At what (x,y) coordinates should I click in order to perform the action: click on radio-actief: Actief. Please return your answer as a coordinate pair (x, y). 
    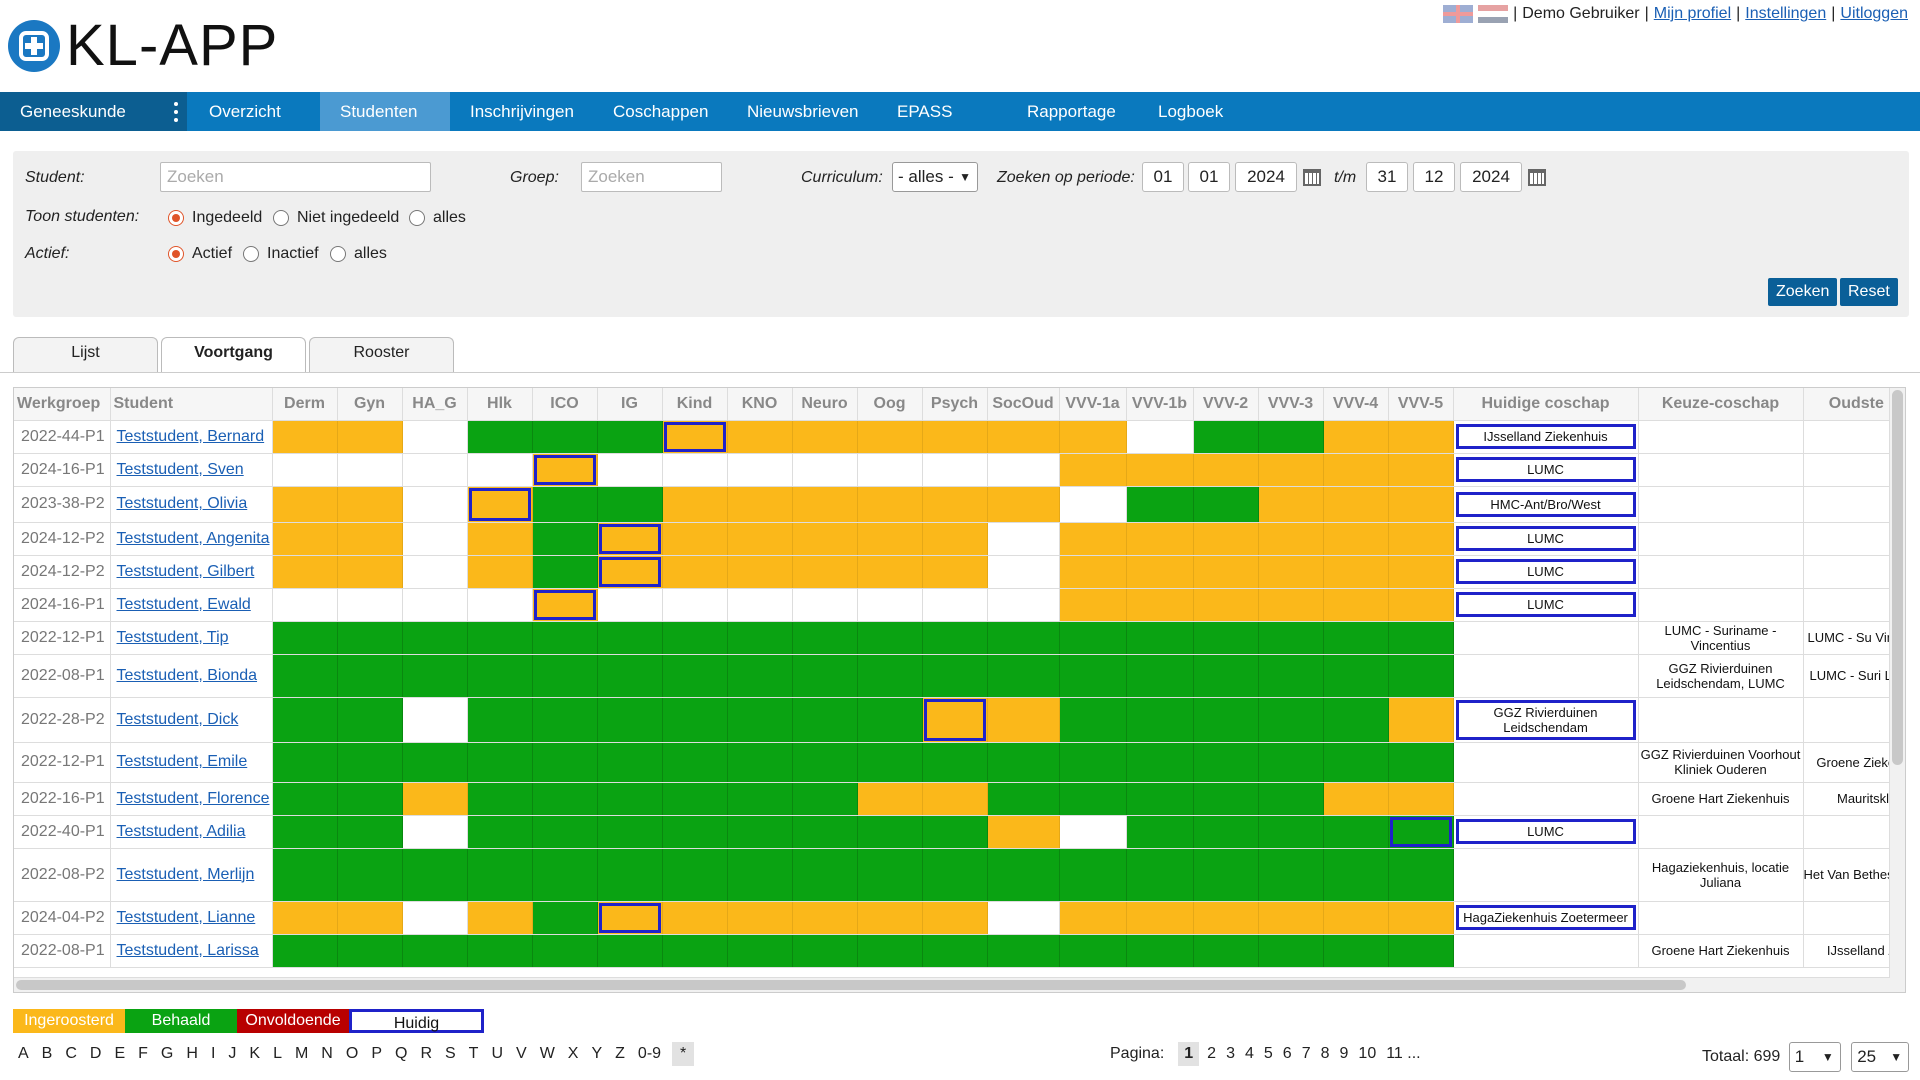
    Looking at the image, I should click on (200, 254).